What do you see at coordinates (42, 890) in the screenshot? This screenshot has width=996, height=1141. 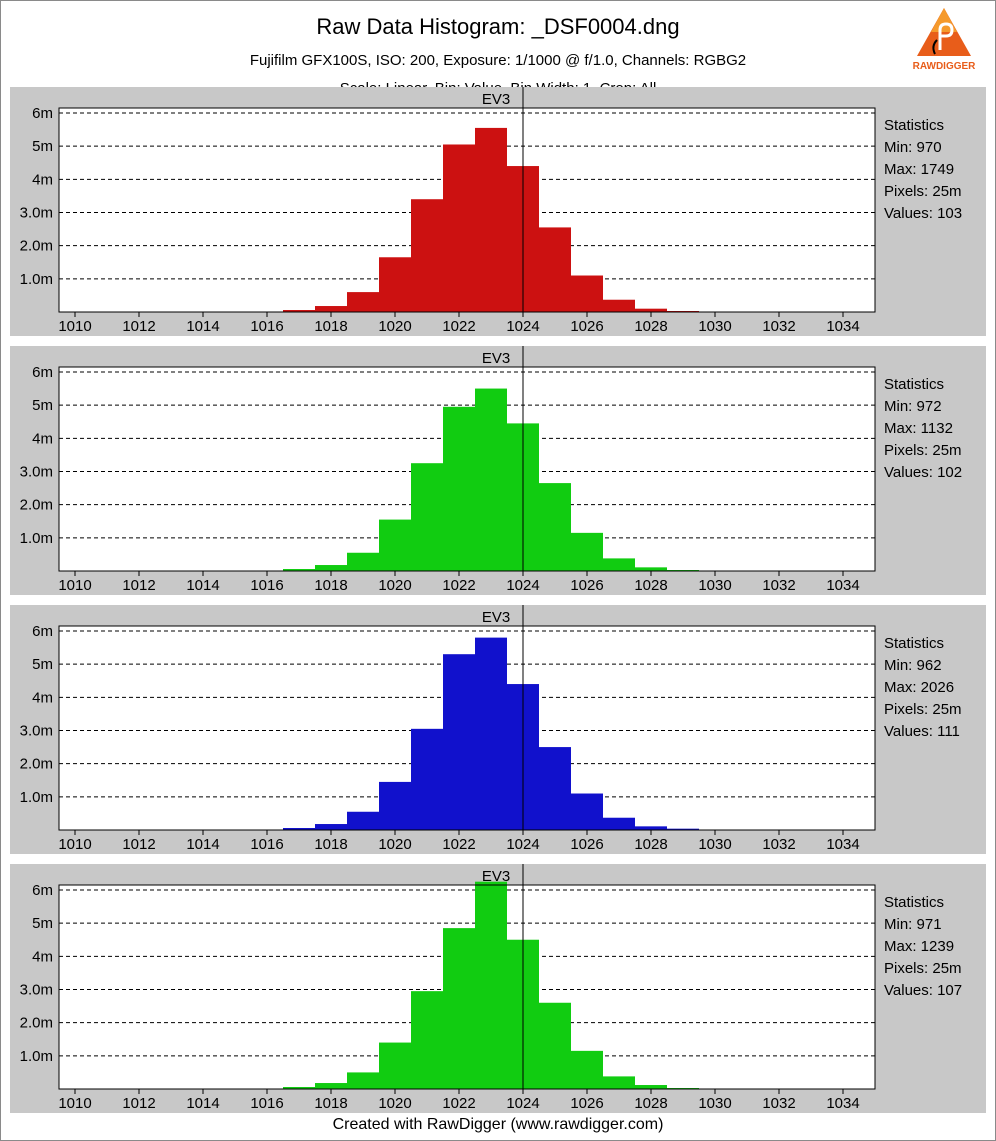 I see `y-tick-label: 6m` at bounding box center [42, 890].